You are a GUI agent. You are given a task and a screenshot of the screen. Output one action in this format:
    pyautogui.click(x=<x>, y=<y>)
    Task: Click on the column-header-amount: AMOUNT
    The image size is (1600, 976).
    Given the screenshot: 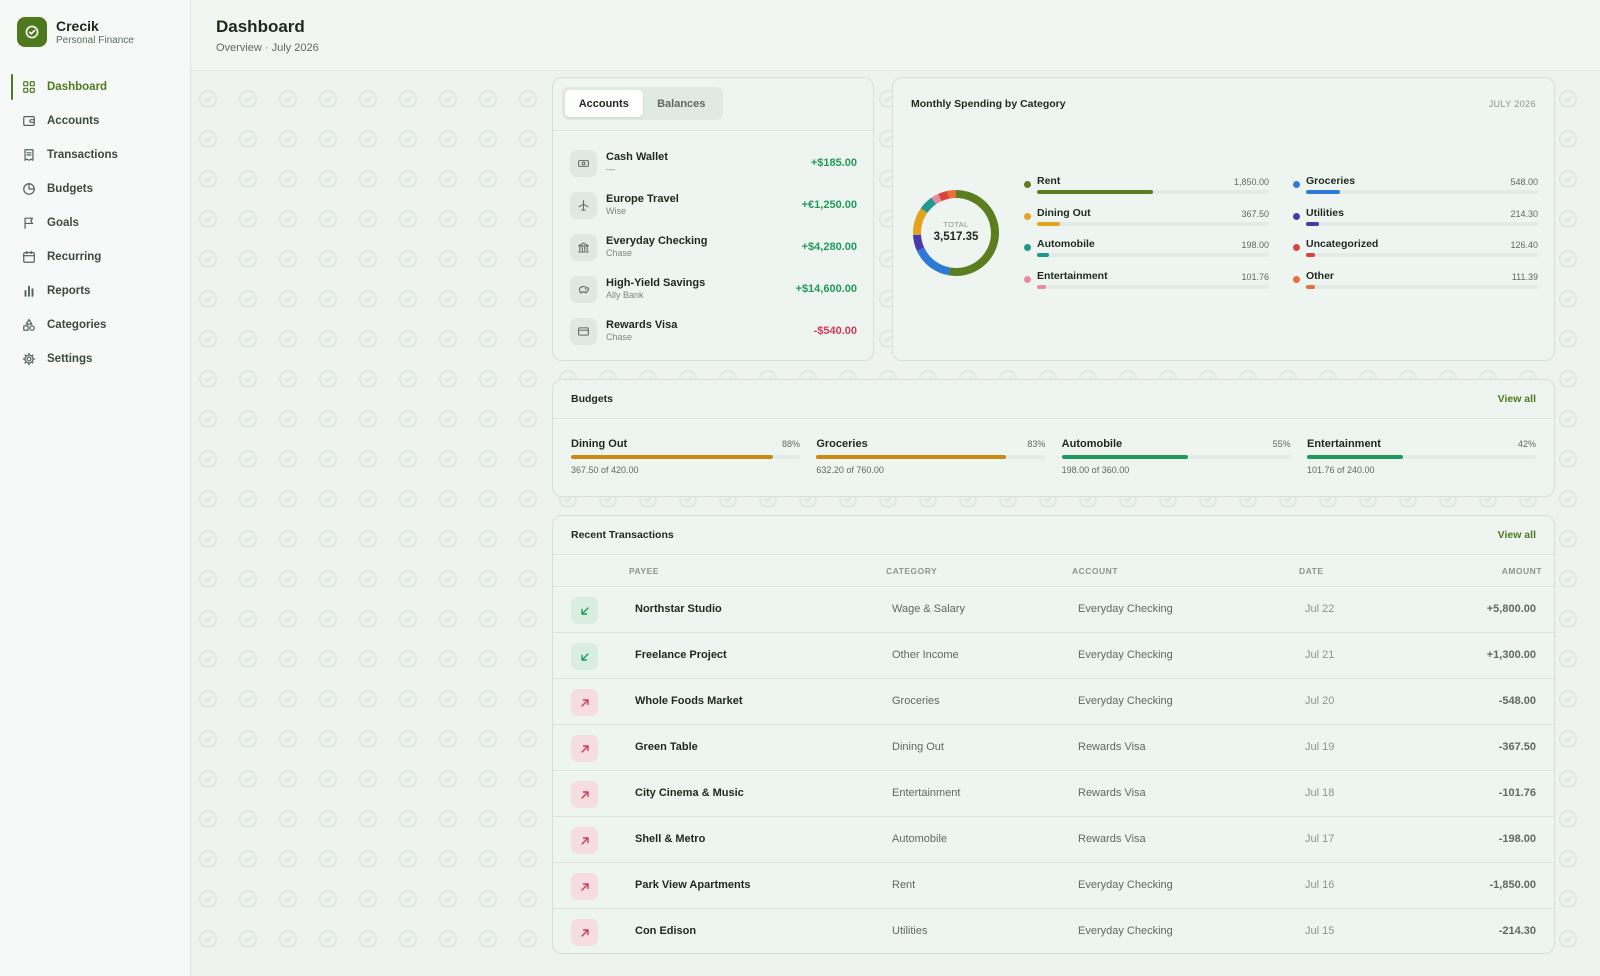 What is the action you would take?
    pyautogui.click(x=1521, y=571)
    